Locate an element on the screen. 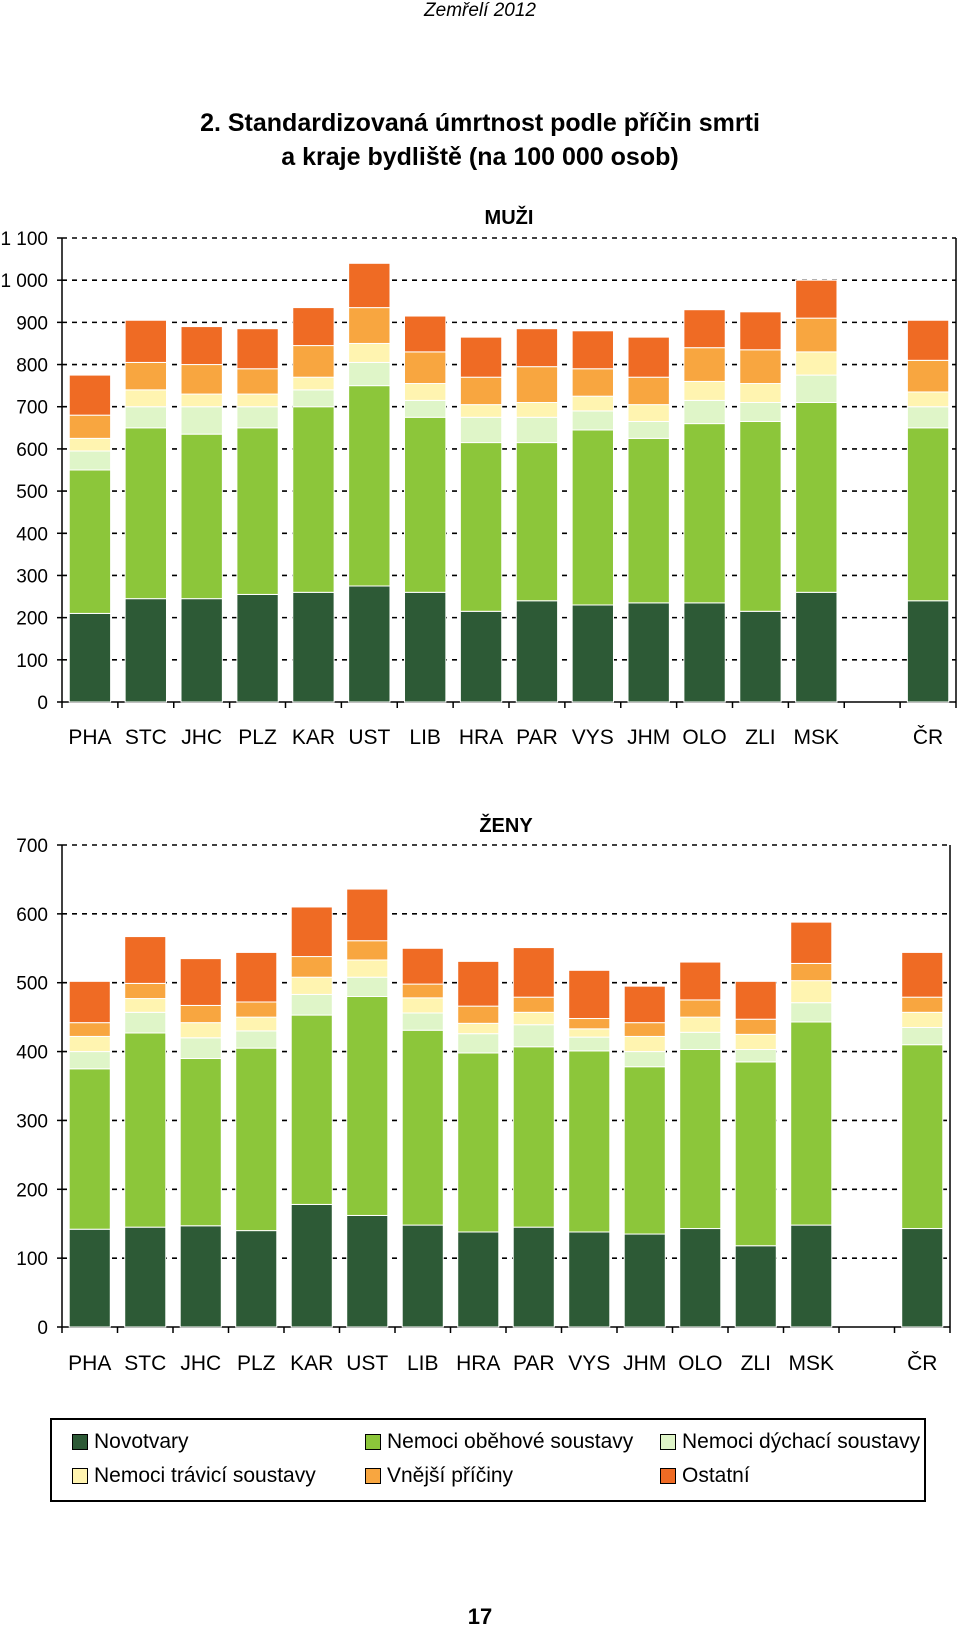 The image size is (960, 1630). x-tick-label: ZLI is located at coordinates (760, 737).